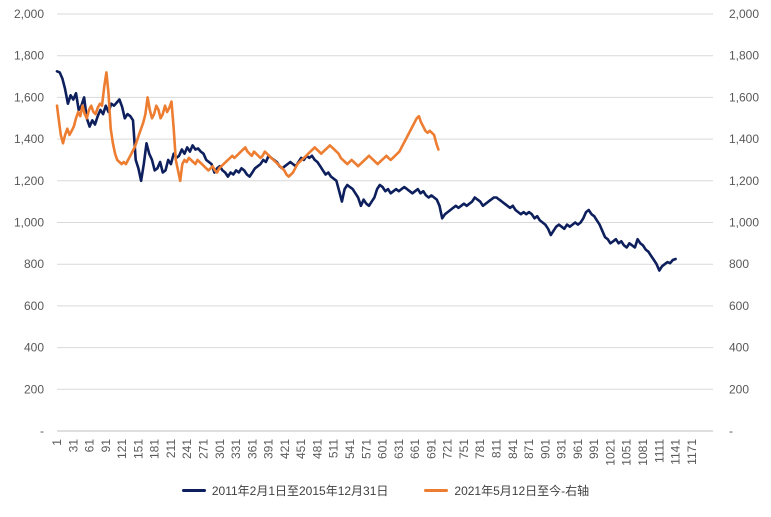 This screenshot has width=771, height=517. Describe the element at coordinates (317, 449) in the screenshot. I see `x-tick-label: 481` at that location.